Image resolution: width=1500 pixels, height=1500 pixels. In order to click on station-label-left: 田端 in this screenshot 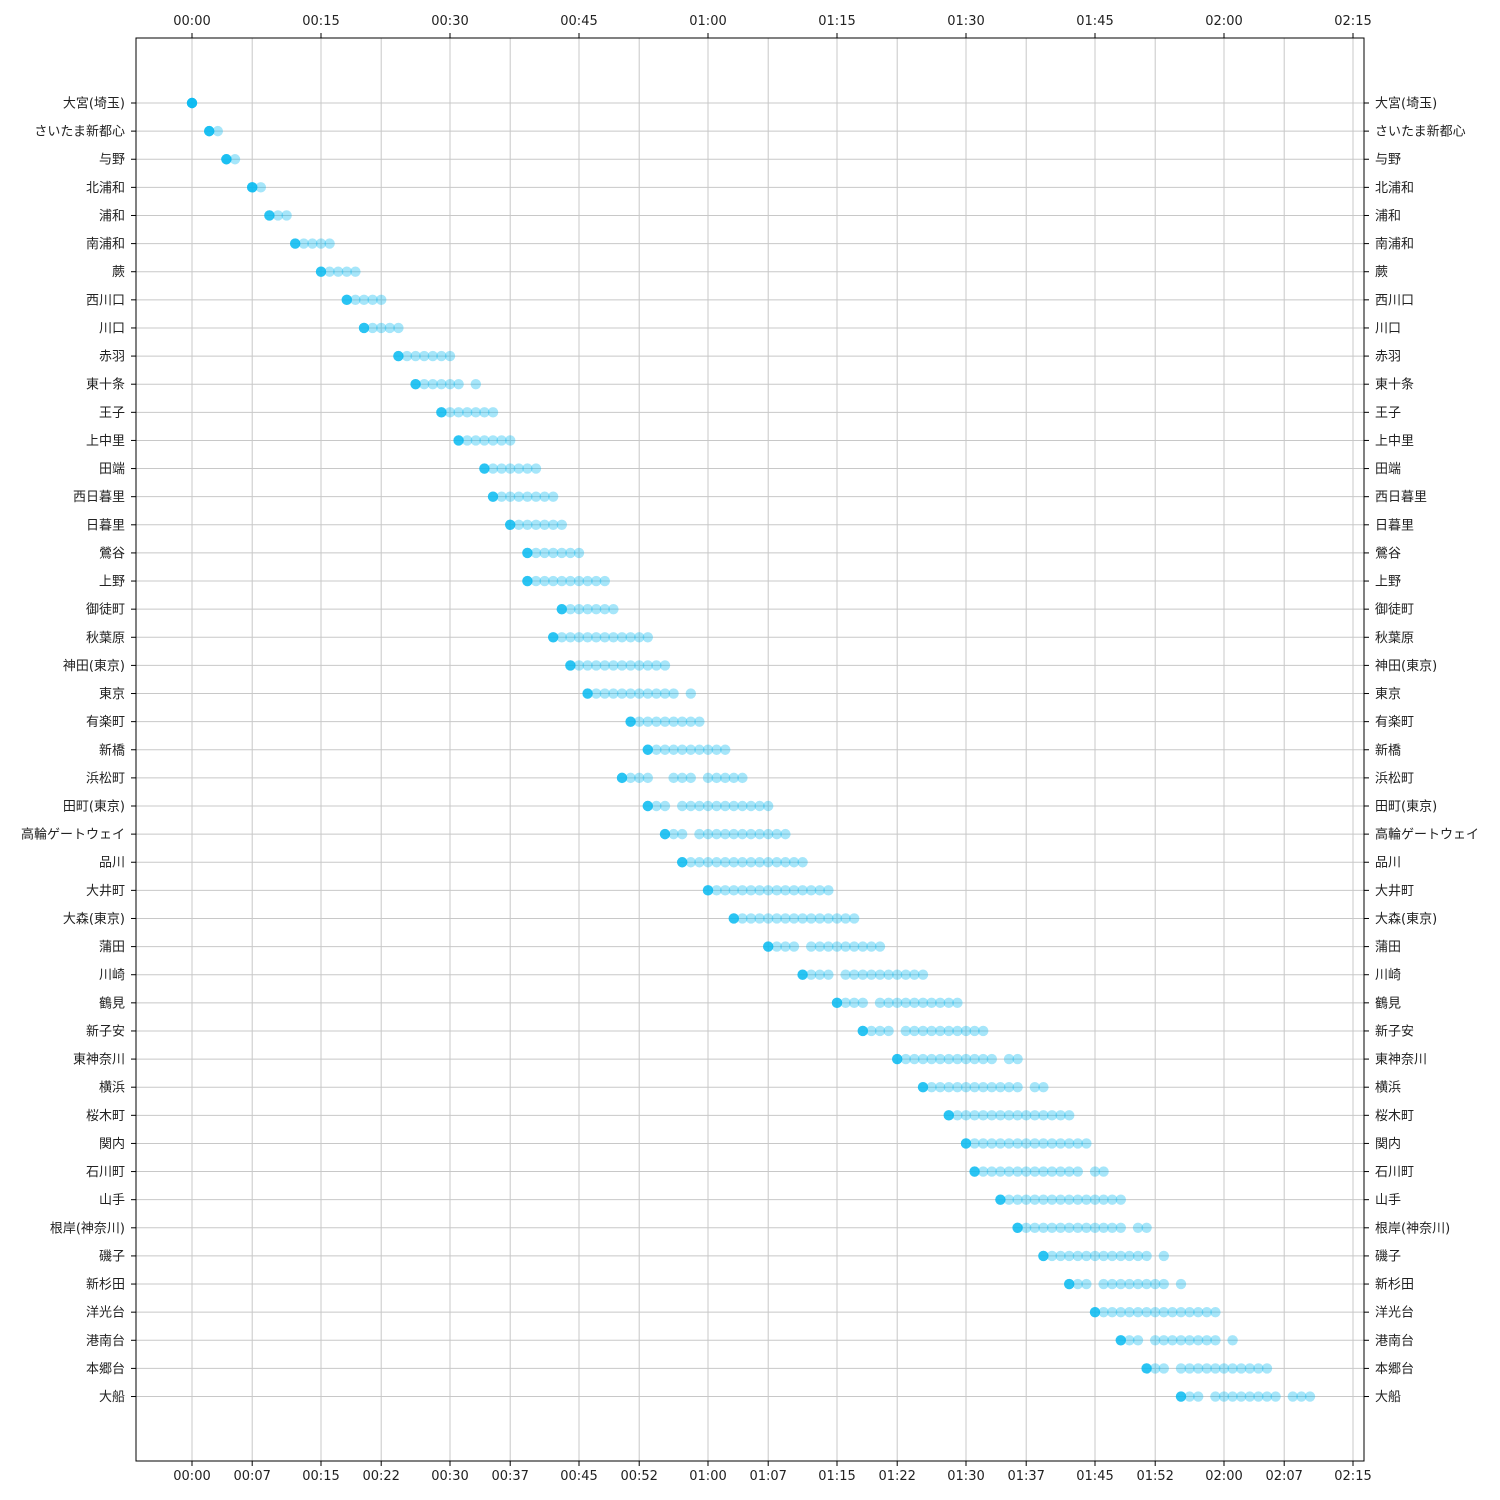, I will do `click(112, 469)`.